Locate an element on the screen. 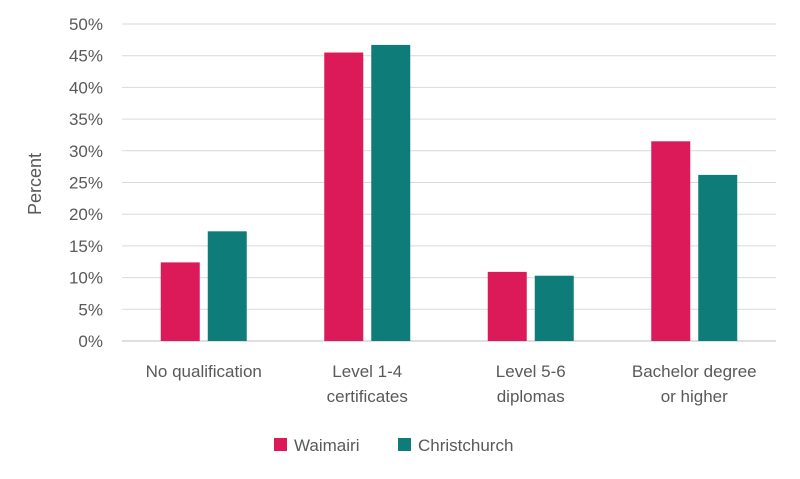 This screenshot has width=800, height=479. legend: Waimairi Christchurch is located at coordinates (393, 445).